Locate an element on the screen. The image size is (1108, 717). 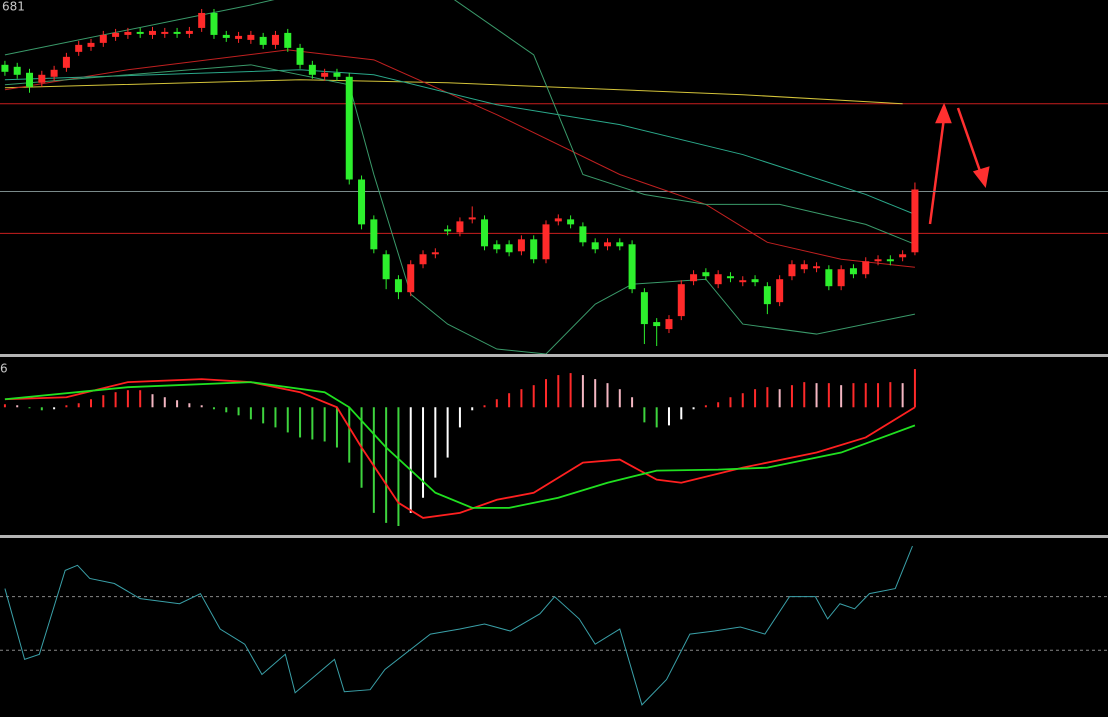
annotation-arrows is located at coordinates (959, 163).